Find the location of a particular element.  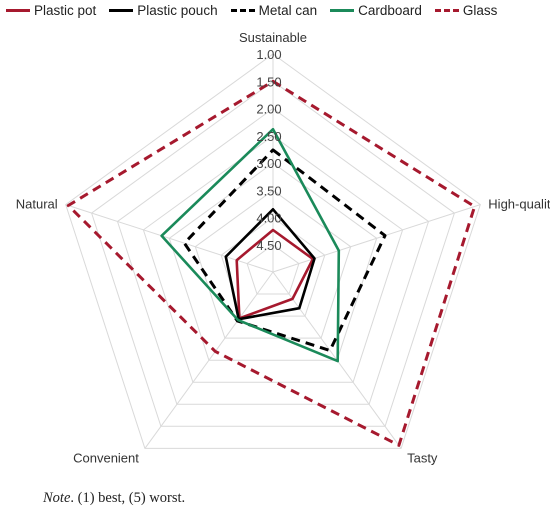

tick-label: 2.00 is located at coordinates (268, 109).